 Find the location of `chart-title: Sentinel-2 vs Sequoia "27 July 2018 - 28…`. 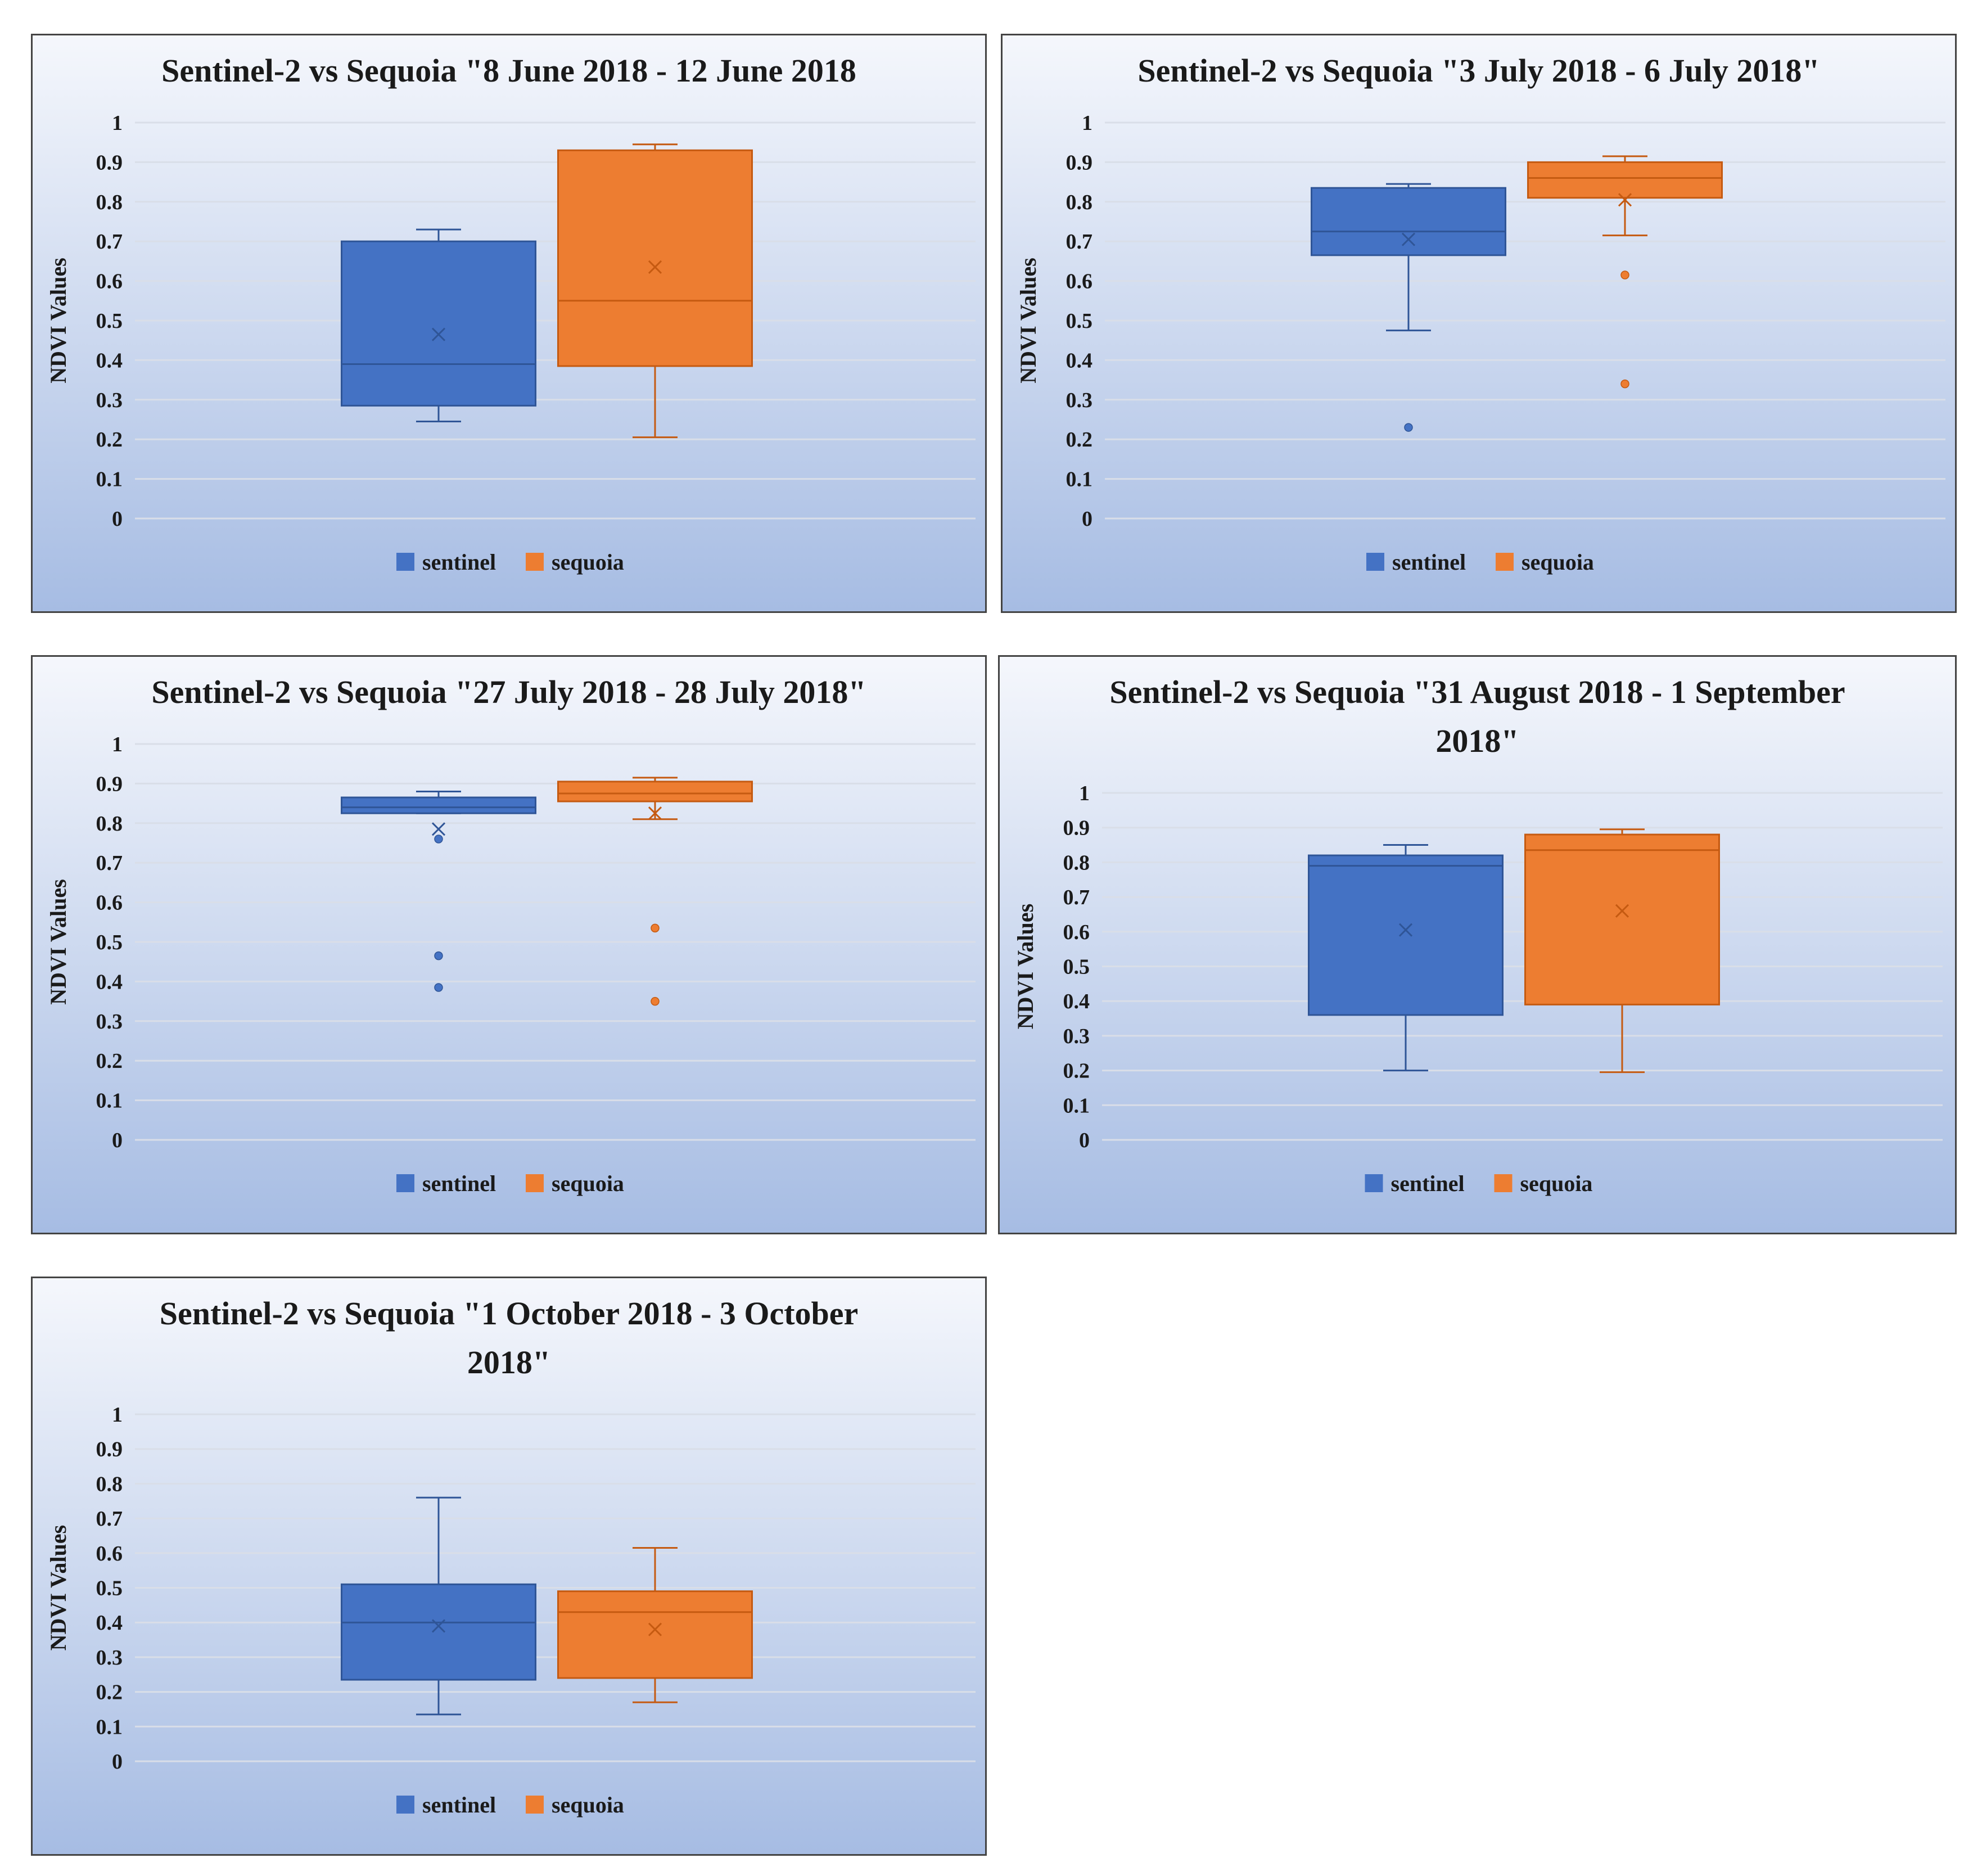

chart-title: Sentinel-2 vs Sequoia "27 July 2018 - 28… is located at coordinates (508, 692).